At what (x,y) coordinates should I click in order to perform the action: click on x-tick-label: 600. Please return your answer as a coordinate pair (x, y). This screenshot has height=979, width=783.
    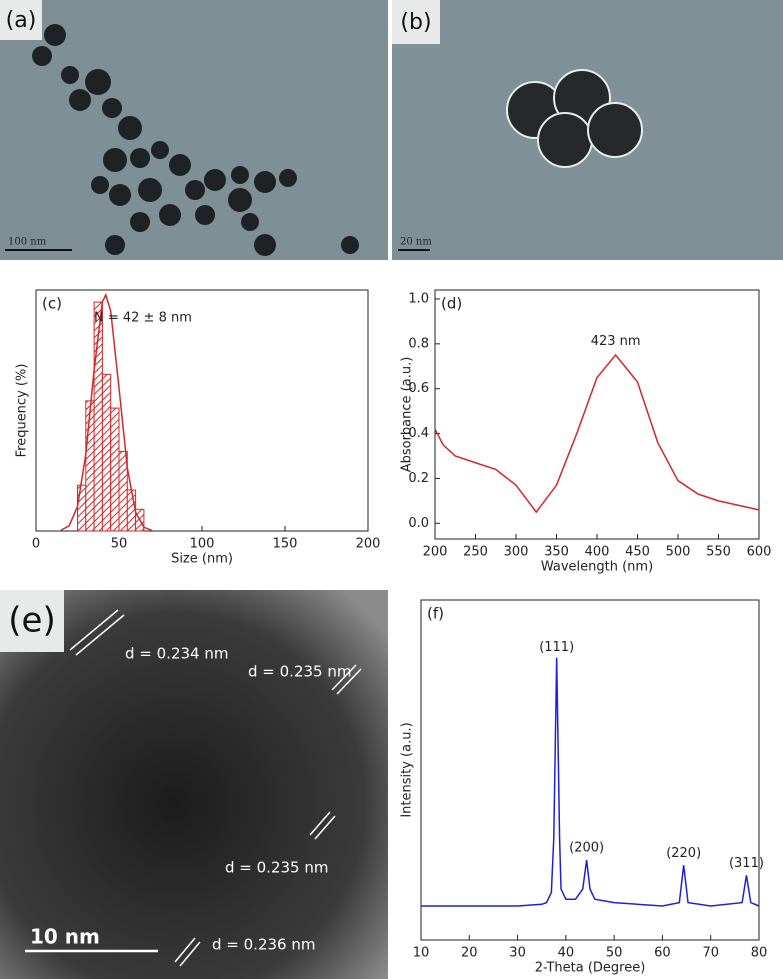
    Looking at the image, I should click on (759, 552).